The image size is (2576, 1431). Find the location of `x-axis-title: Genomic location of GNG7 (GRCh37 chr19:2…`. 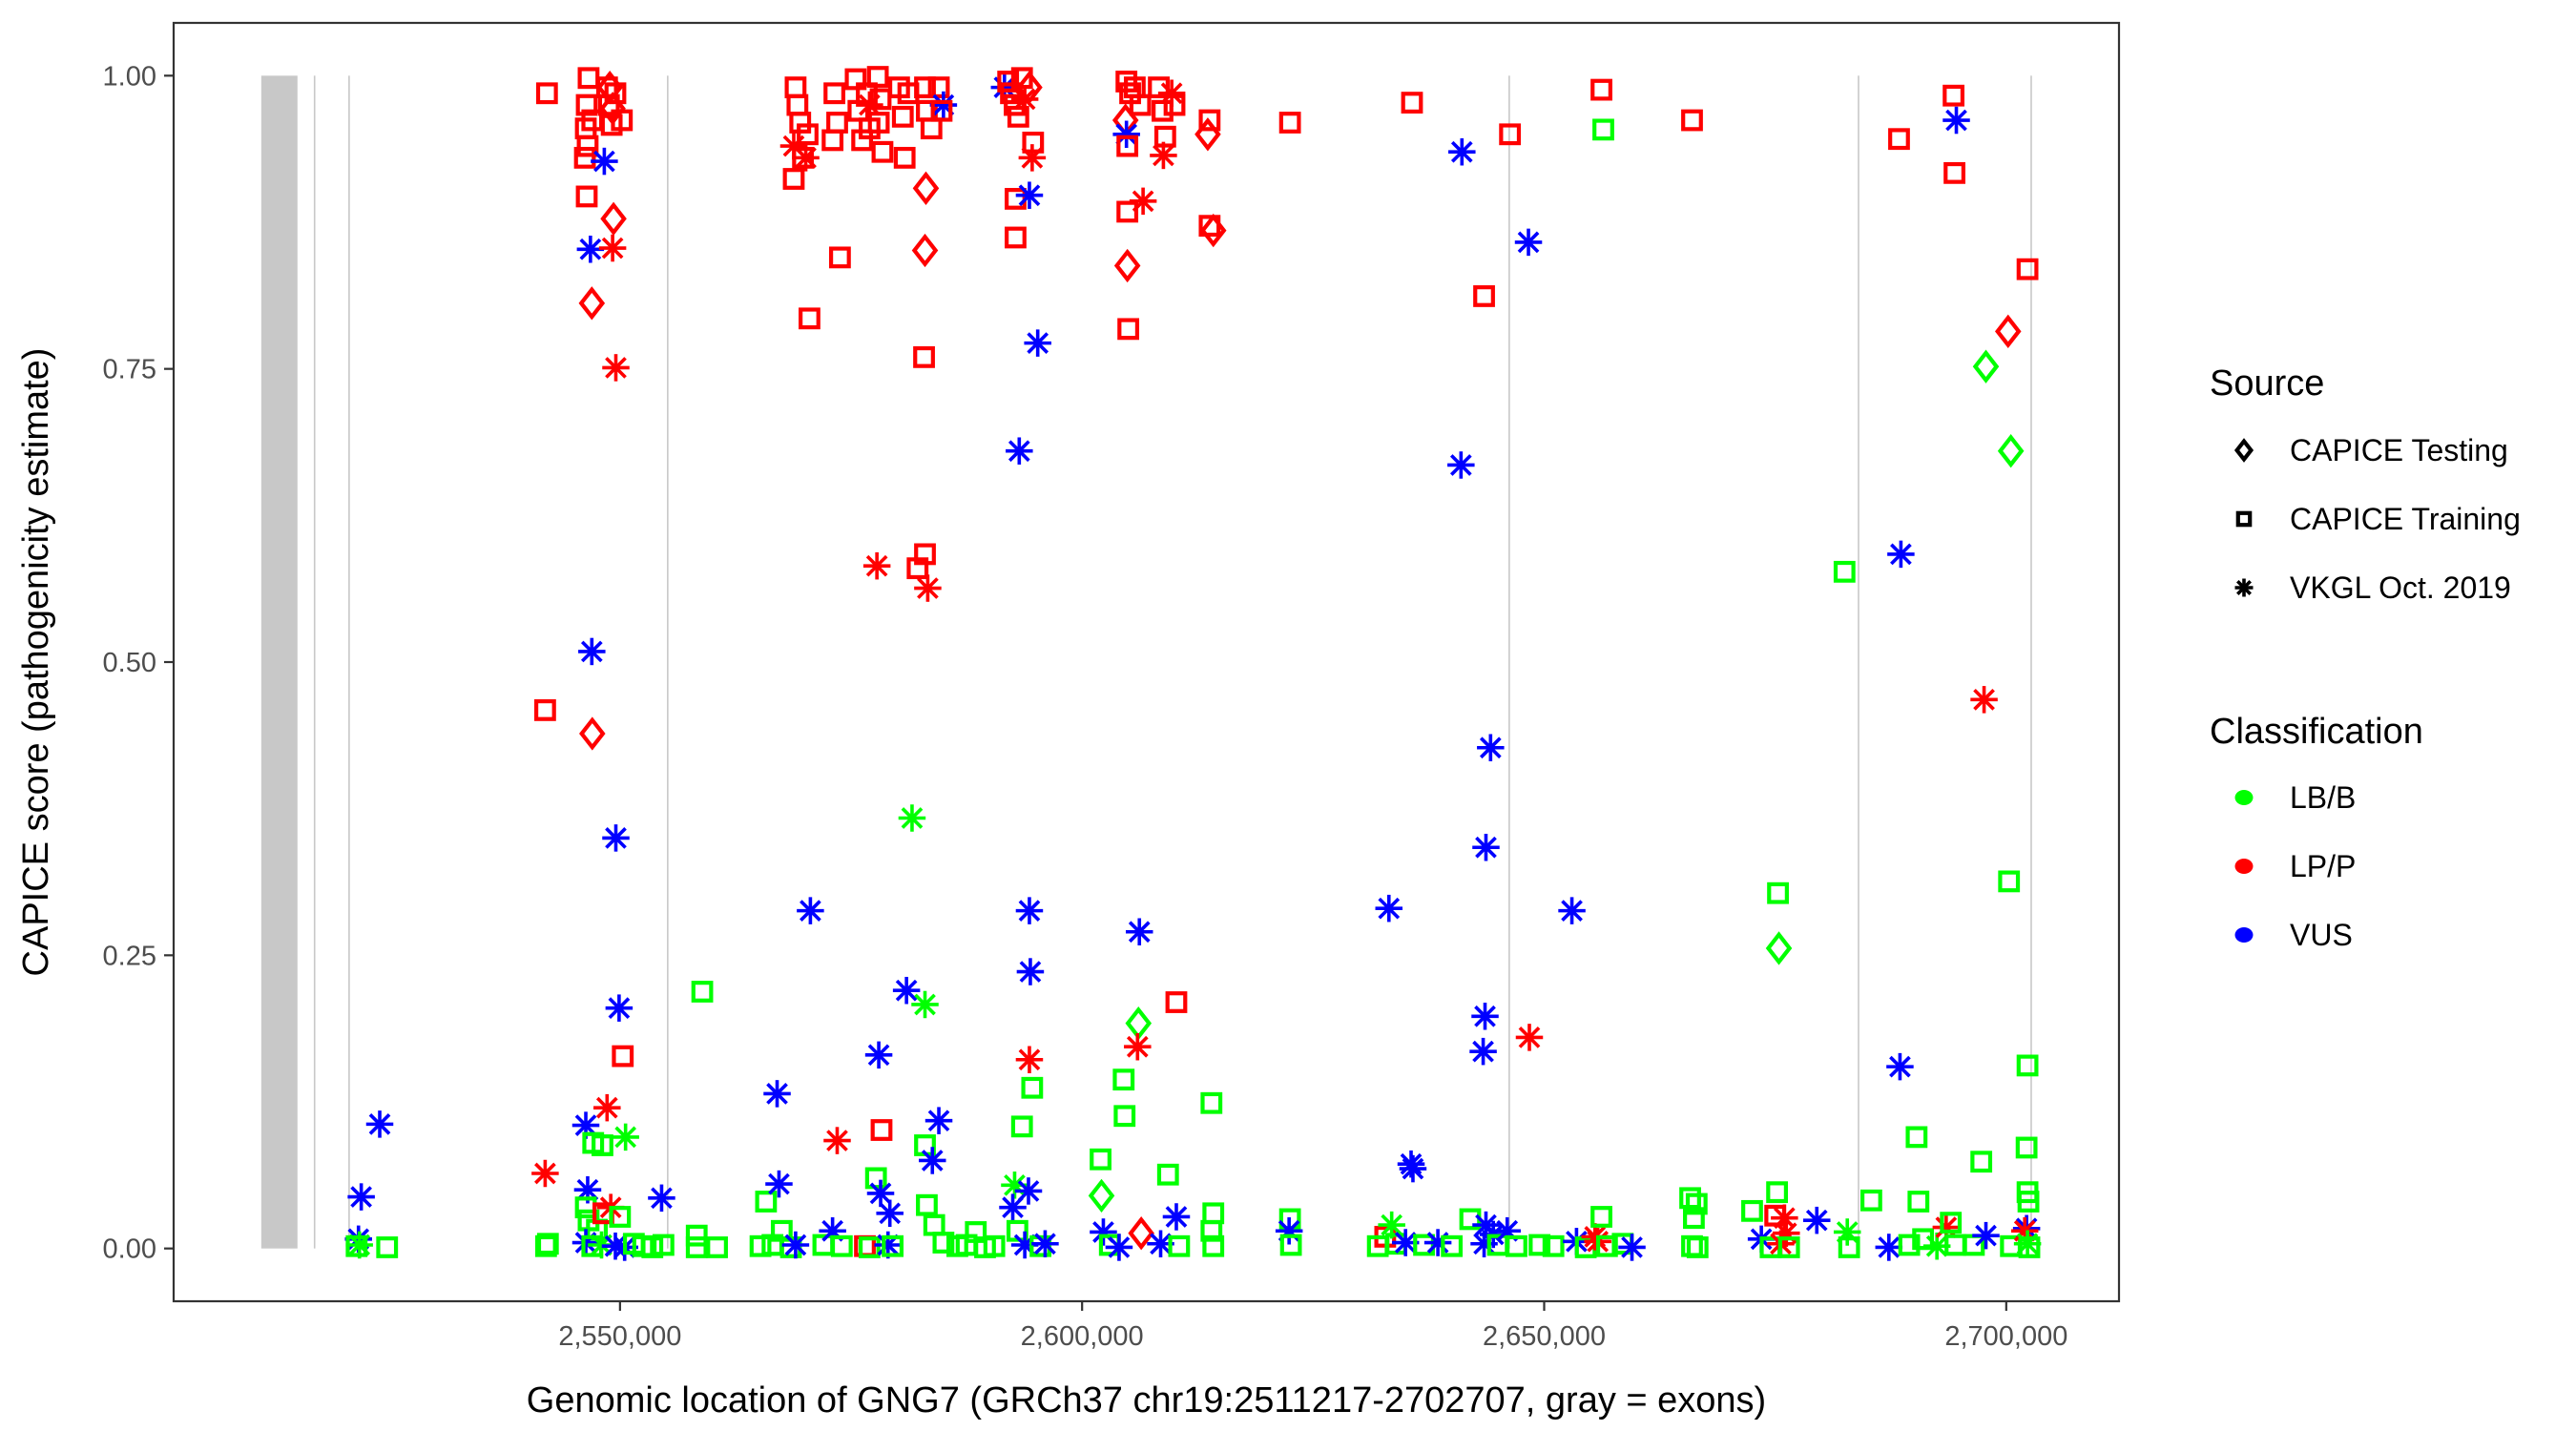

x-axis-title: Genomic location of GNG7 (GRCh37 chr19:2… is located at coordinates (1146, 1400).